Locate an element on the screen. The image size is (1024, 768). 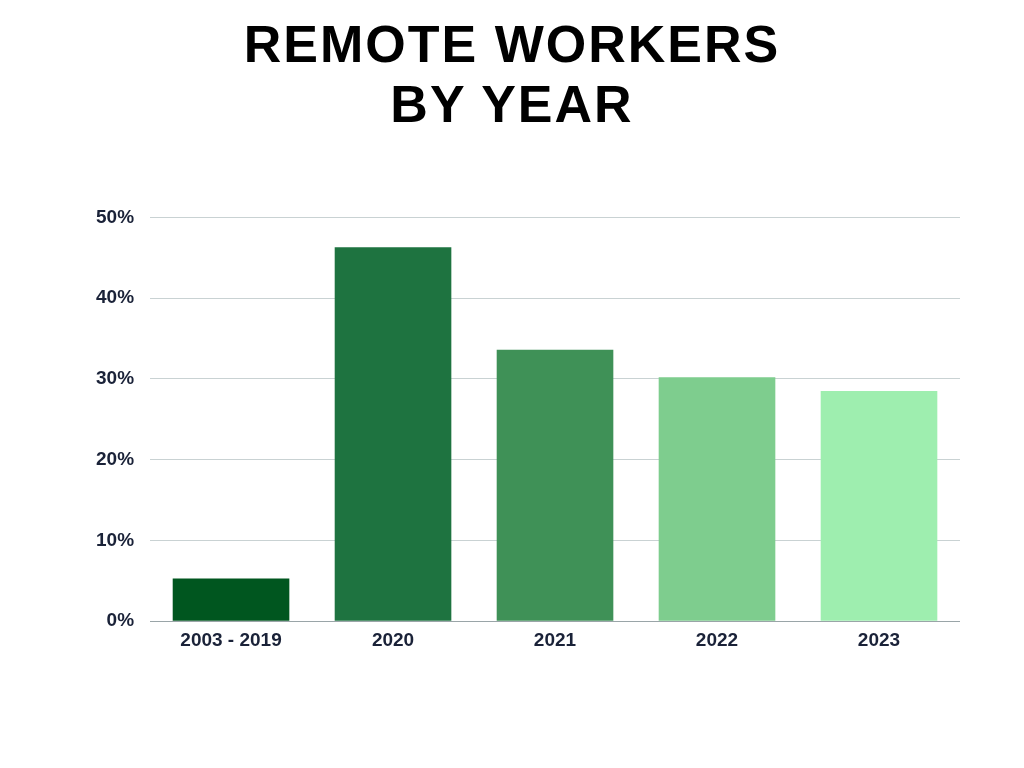
y-tick-label: 40% is located at coordinates (115, 297).